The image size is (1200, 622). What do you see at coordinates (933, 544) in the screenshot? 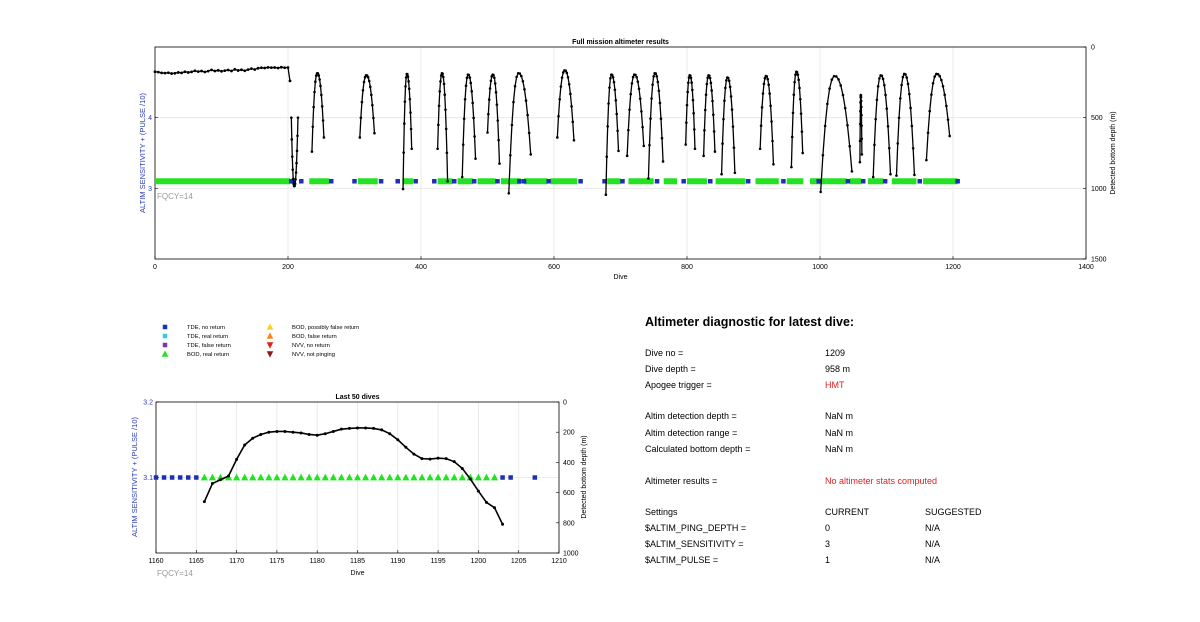
I see `setting-suggested: N/A` at bounding box center [933, 544].